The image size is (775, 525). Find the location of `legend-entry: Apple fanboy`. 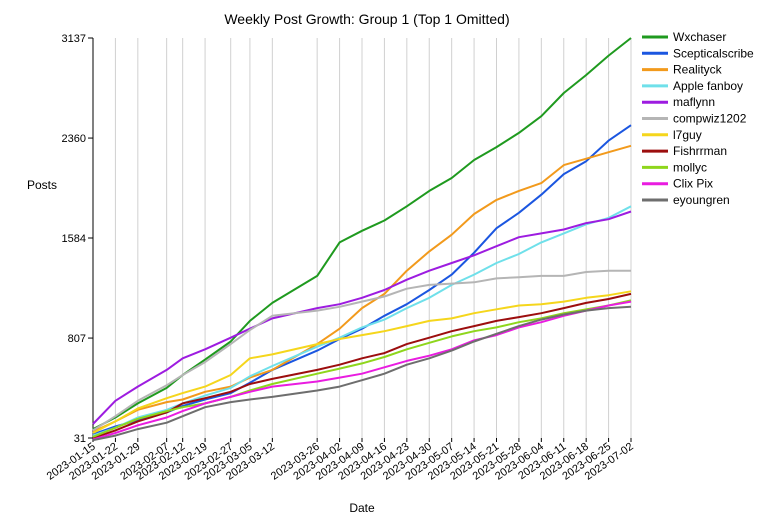

legend-entry: Apple fanboy is located at coordinates (708, 86).